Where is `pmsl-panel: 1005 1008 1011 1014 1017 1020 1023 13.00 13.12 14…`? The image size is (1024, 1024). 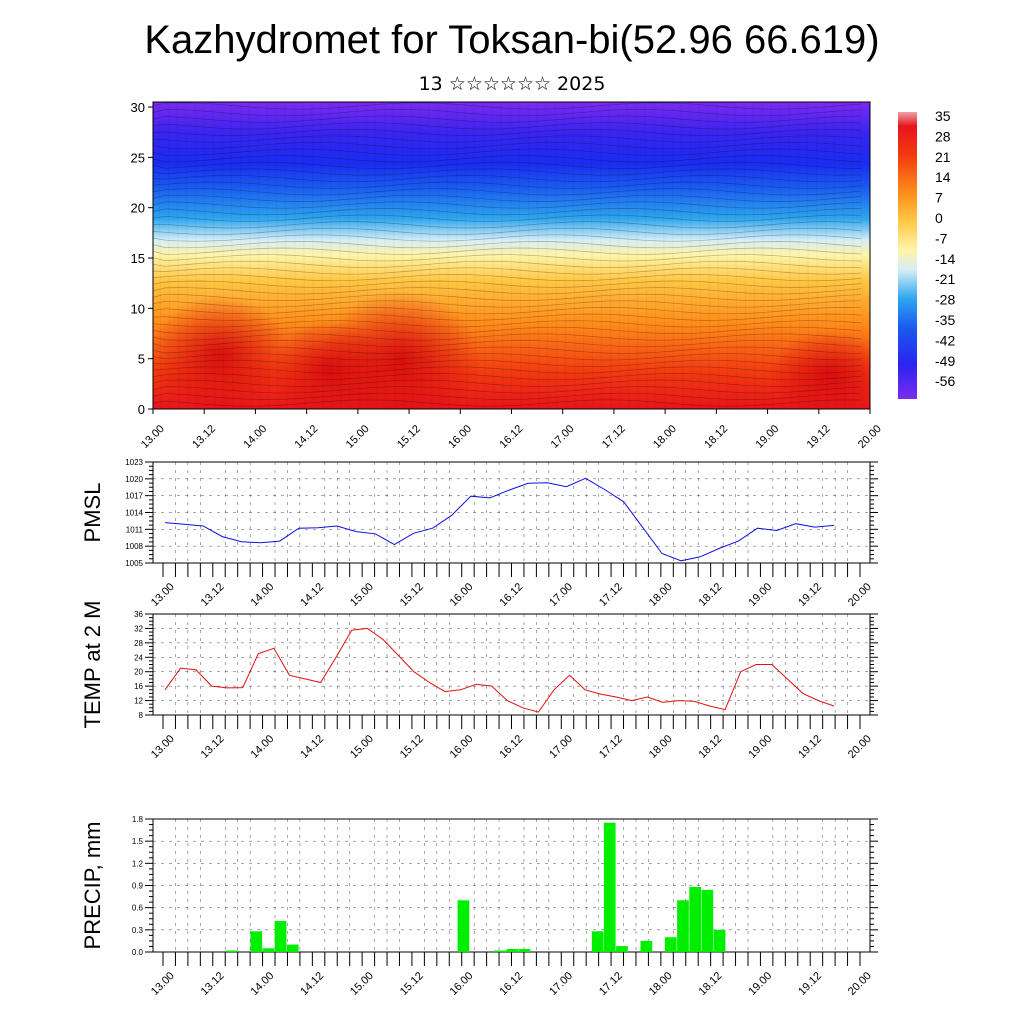 pmsl-panel: 1005 1008 1011 1014 1017 1020 1023 13.00 13.12 14… is located at coordinates (479, 533).